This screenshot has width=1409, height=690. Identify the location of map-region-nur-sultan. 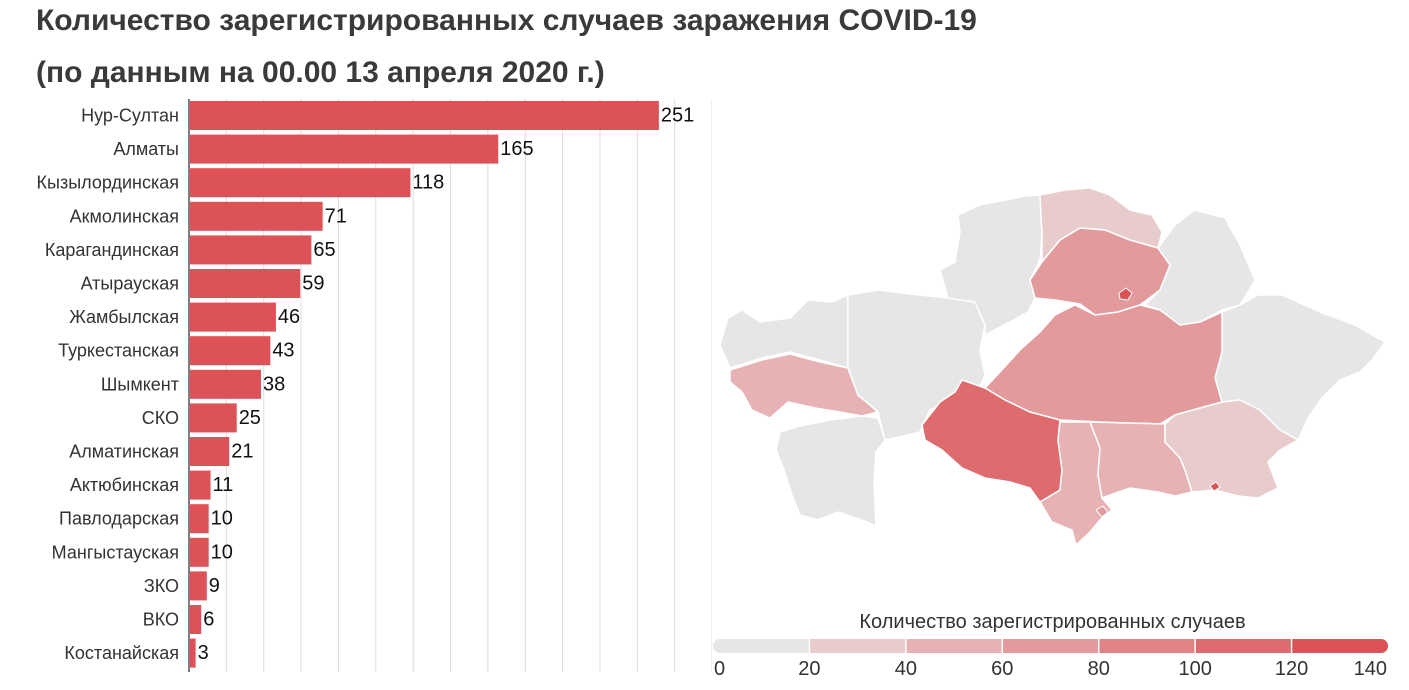
(1125, 294).